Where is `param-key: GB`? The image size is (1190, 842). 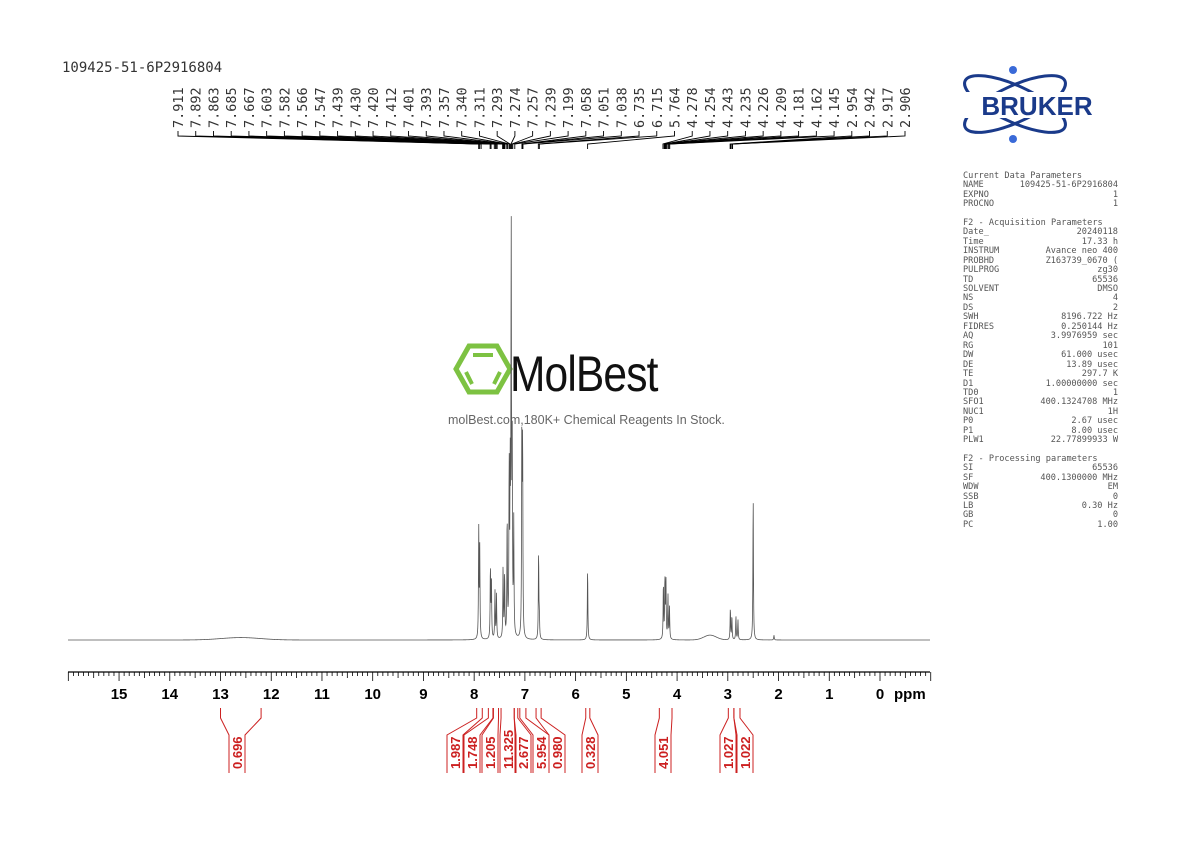
param-key: GB is located at coordinates (968, 515).